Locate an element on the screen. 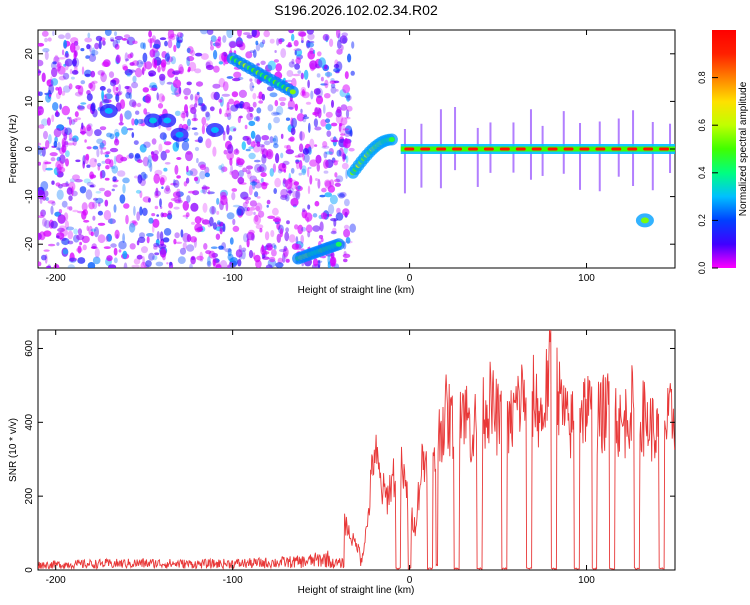  snr-y-tick-label: 400 is located at coordinates (29, 422).